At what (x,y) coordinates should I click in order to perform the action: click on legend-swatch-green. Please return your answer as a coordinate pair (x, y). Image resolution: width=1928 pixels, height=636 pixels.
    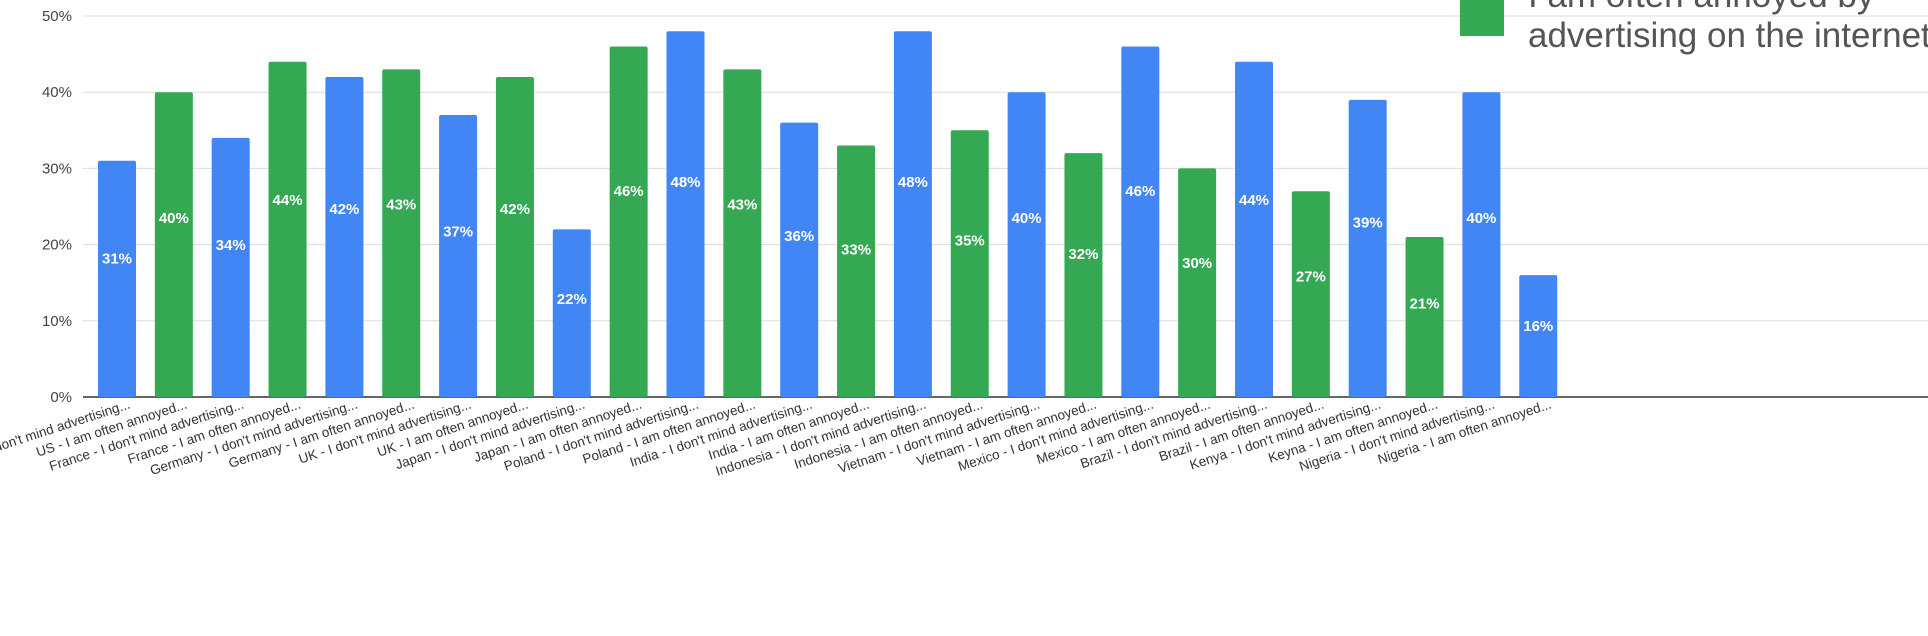
    Looking at the image, I should click on (1482, 18).